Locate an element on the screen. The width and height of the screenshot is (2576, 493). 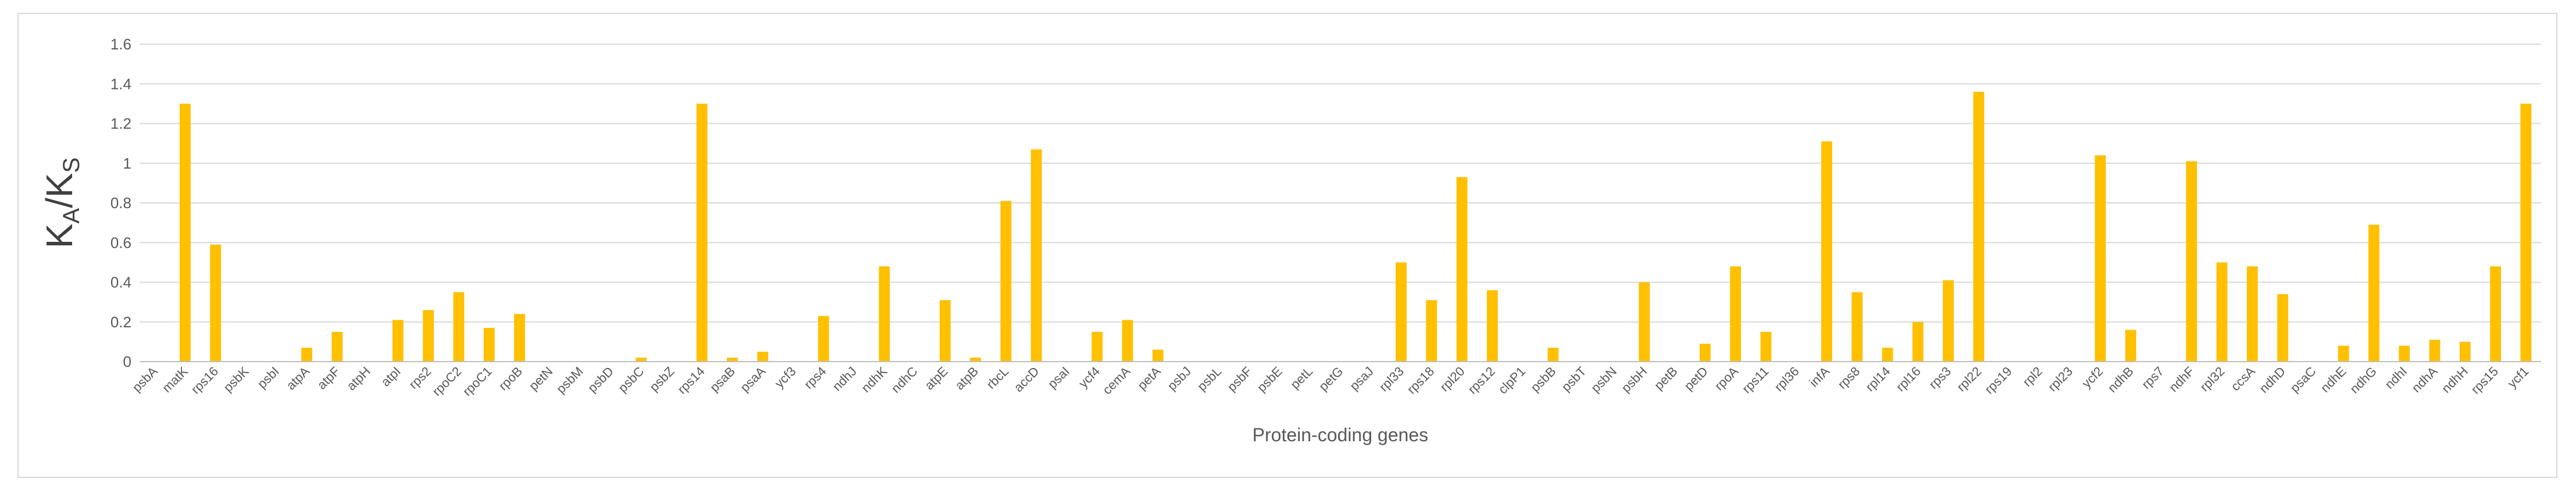
y-axis-title-sub-s: S is located at coordinates (72, 165).